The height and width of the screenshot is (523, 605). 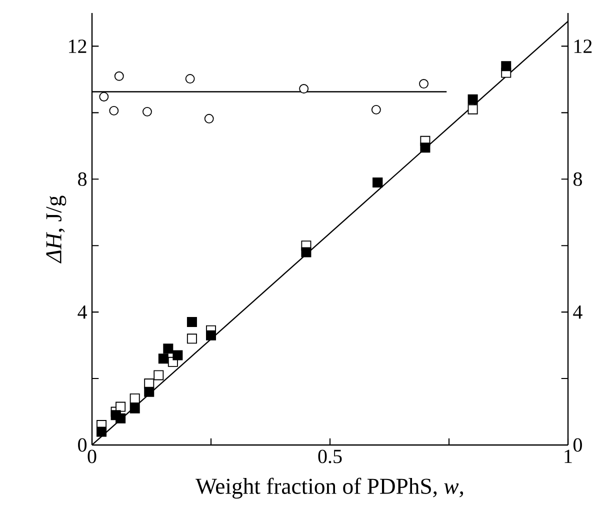 What do you see at coordinates (330, 488) in the screenshot?
I see `x-axis-title: Weight fraction of PDPhS, w,` at bounding box center [330, 488].